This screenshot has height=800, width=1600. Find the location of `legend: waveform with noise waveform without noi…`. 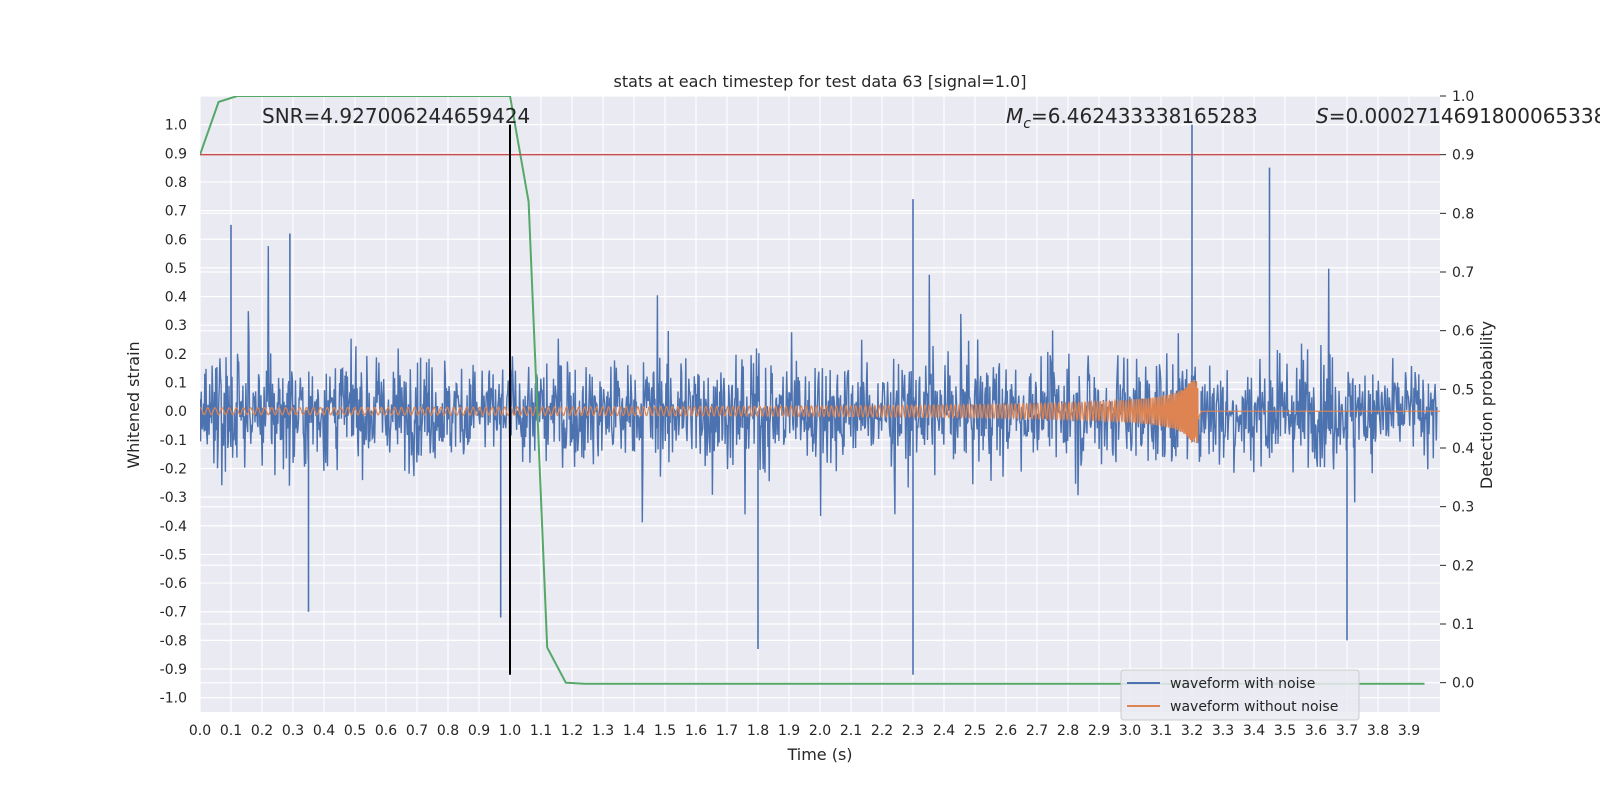

legend: waveform with noise waveform without noi… is located at coordinates (1240, 695).